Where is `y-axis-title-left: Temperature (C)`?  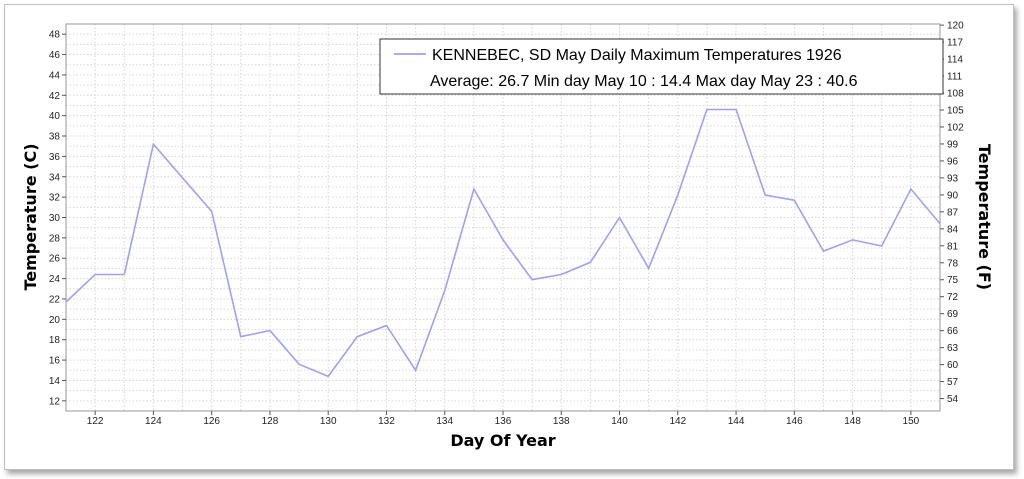 y-axis-title-left: Temperature (C) is located at coordinates (30, 216).